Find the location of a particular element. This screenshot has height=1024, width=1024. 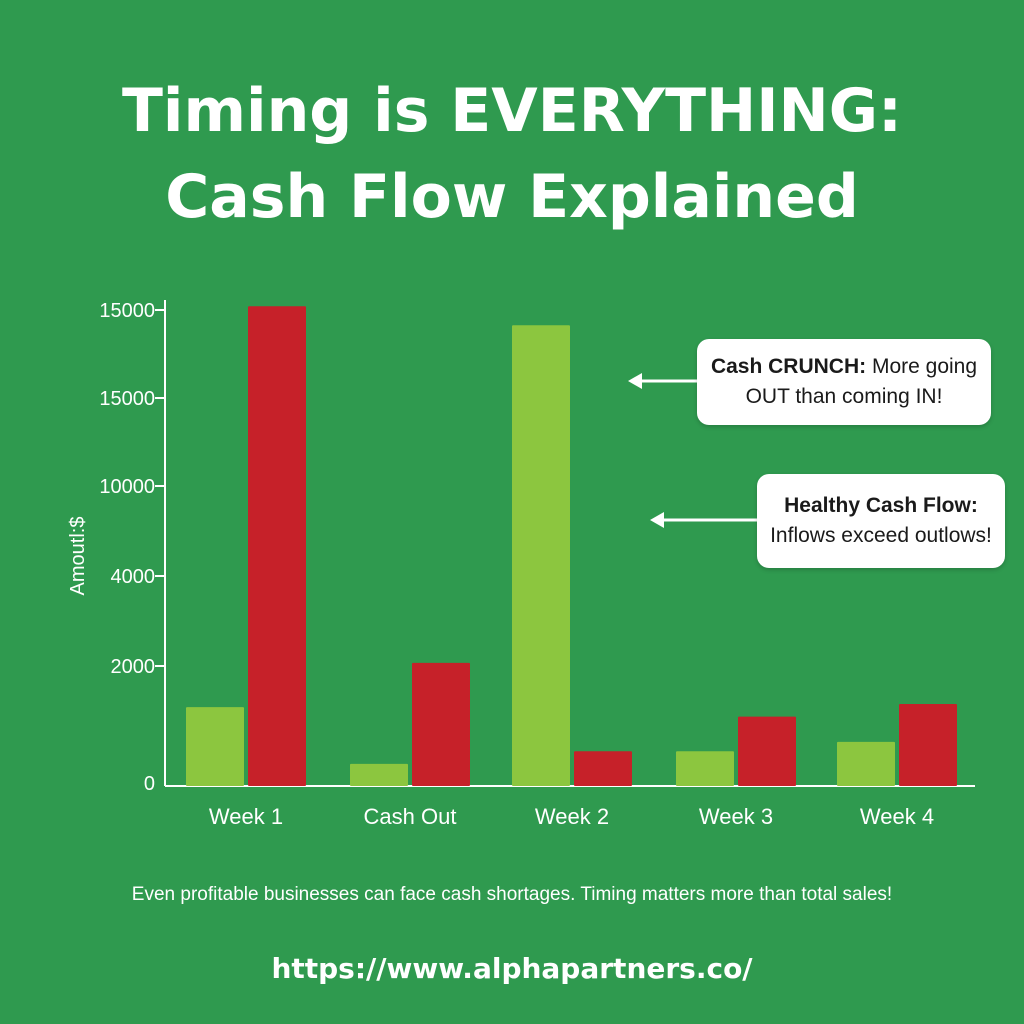

title-line-1: Timing is EVERYTHING: is located at coordinates (512, 111).